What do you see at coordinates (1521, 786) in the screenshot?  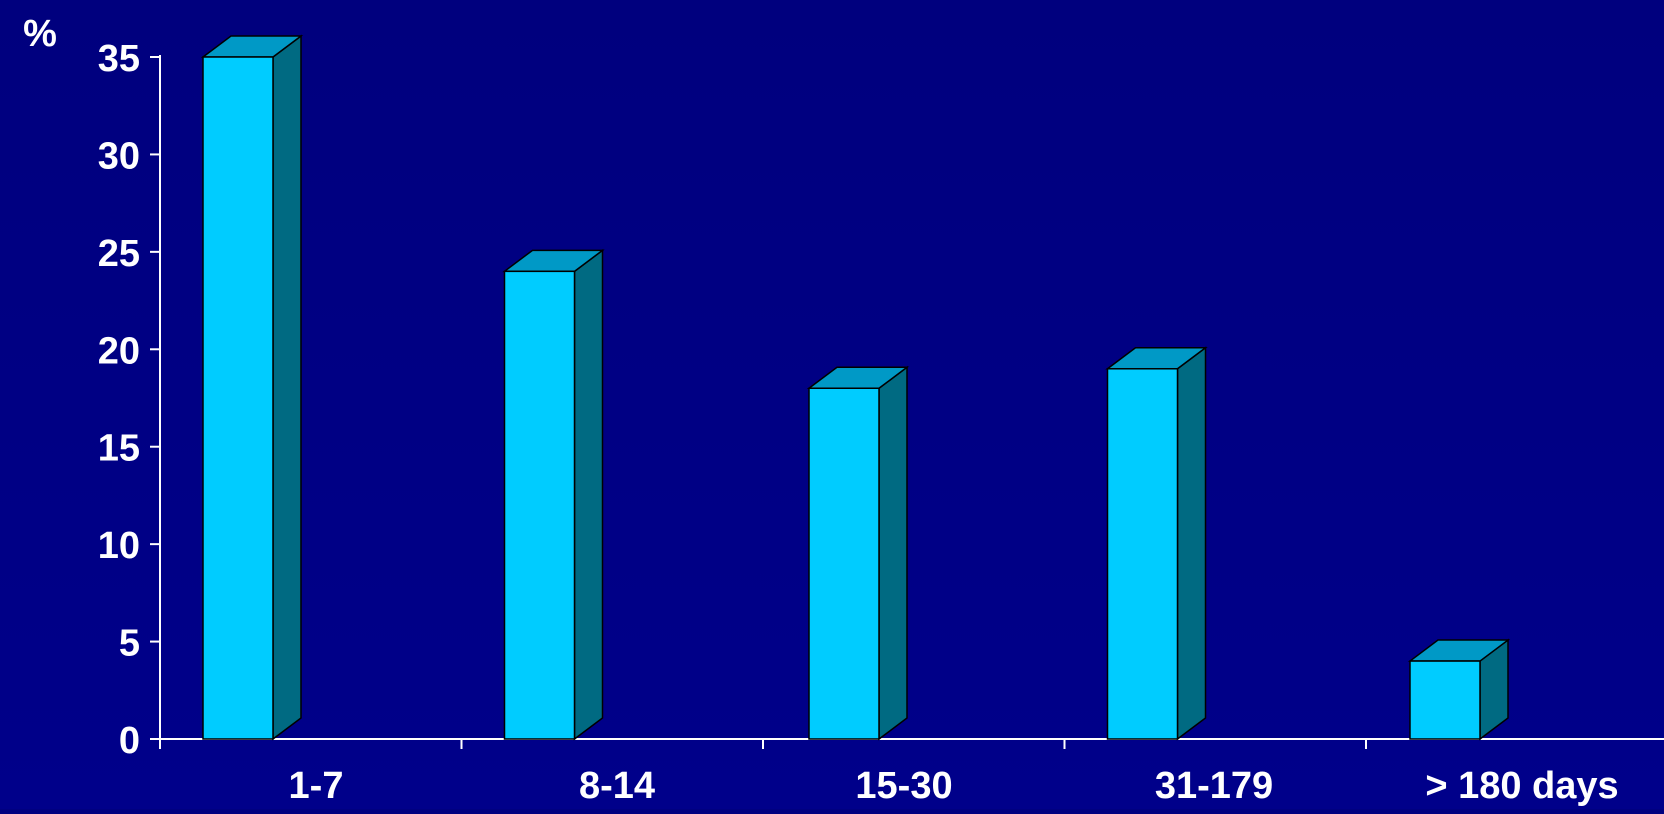 I see `x-tick-label: > 180 days` at bounding box center [1521, 786].